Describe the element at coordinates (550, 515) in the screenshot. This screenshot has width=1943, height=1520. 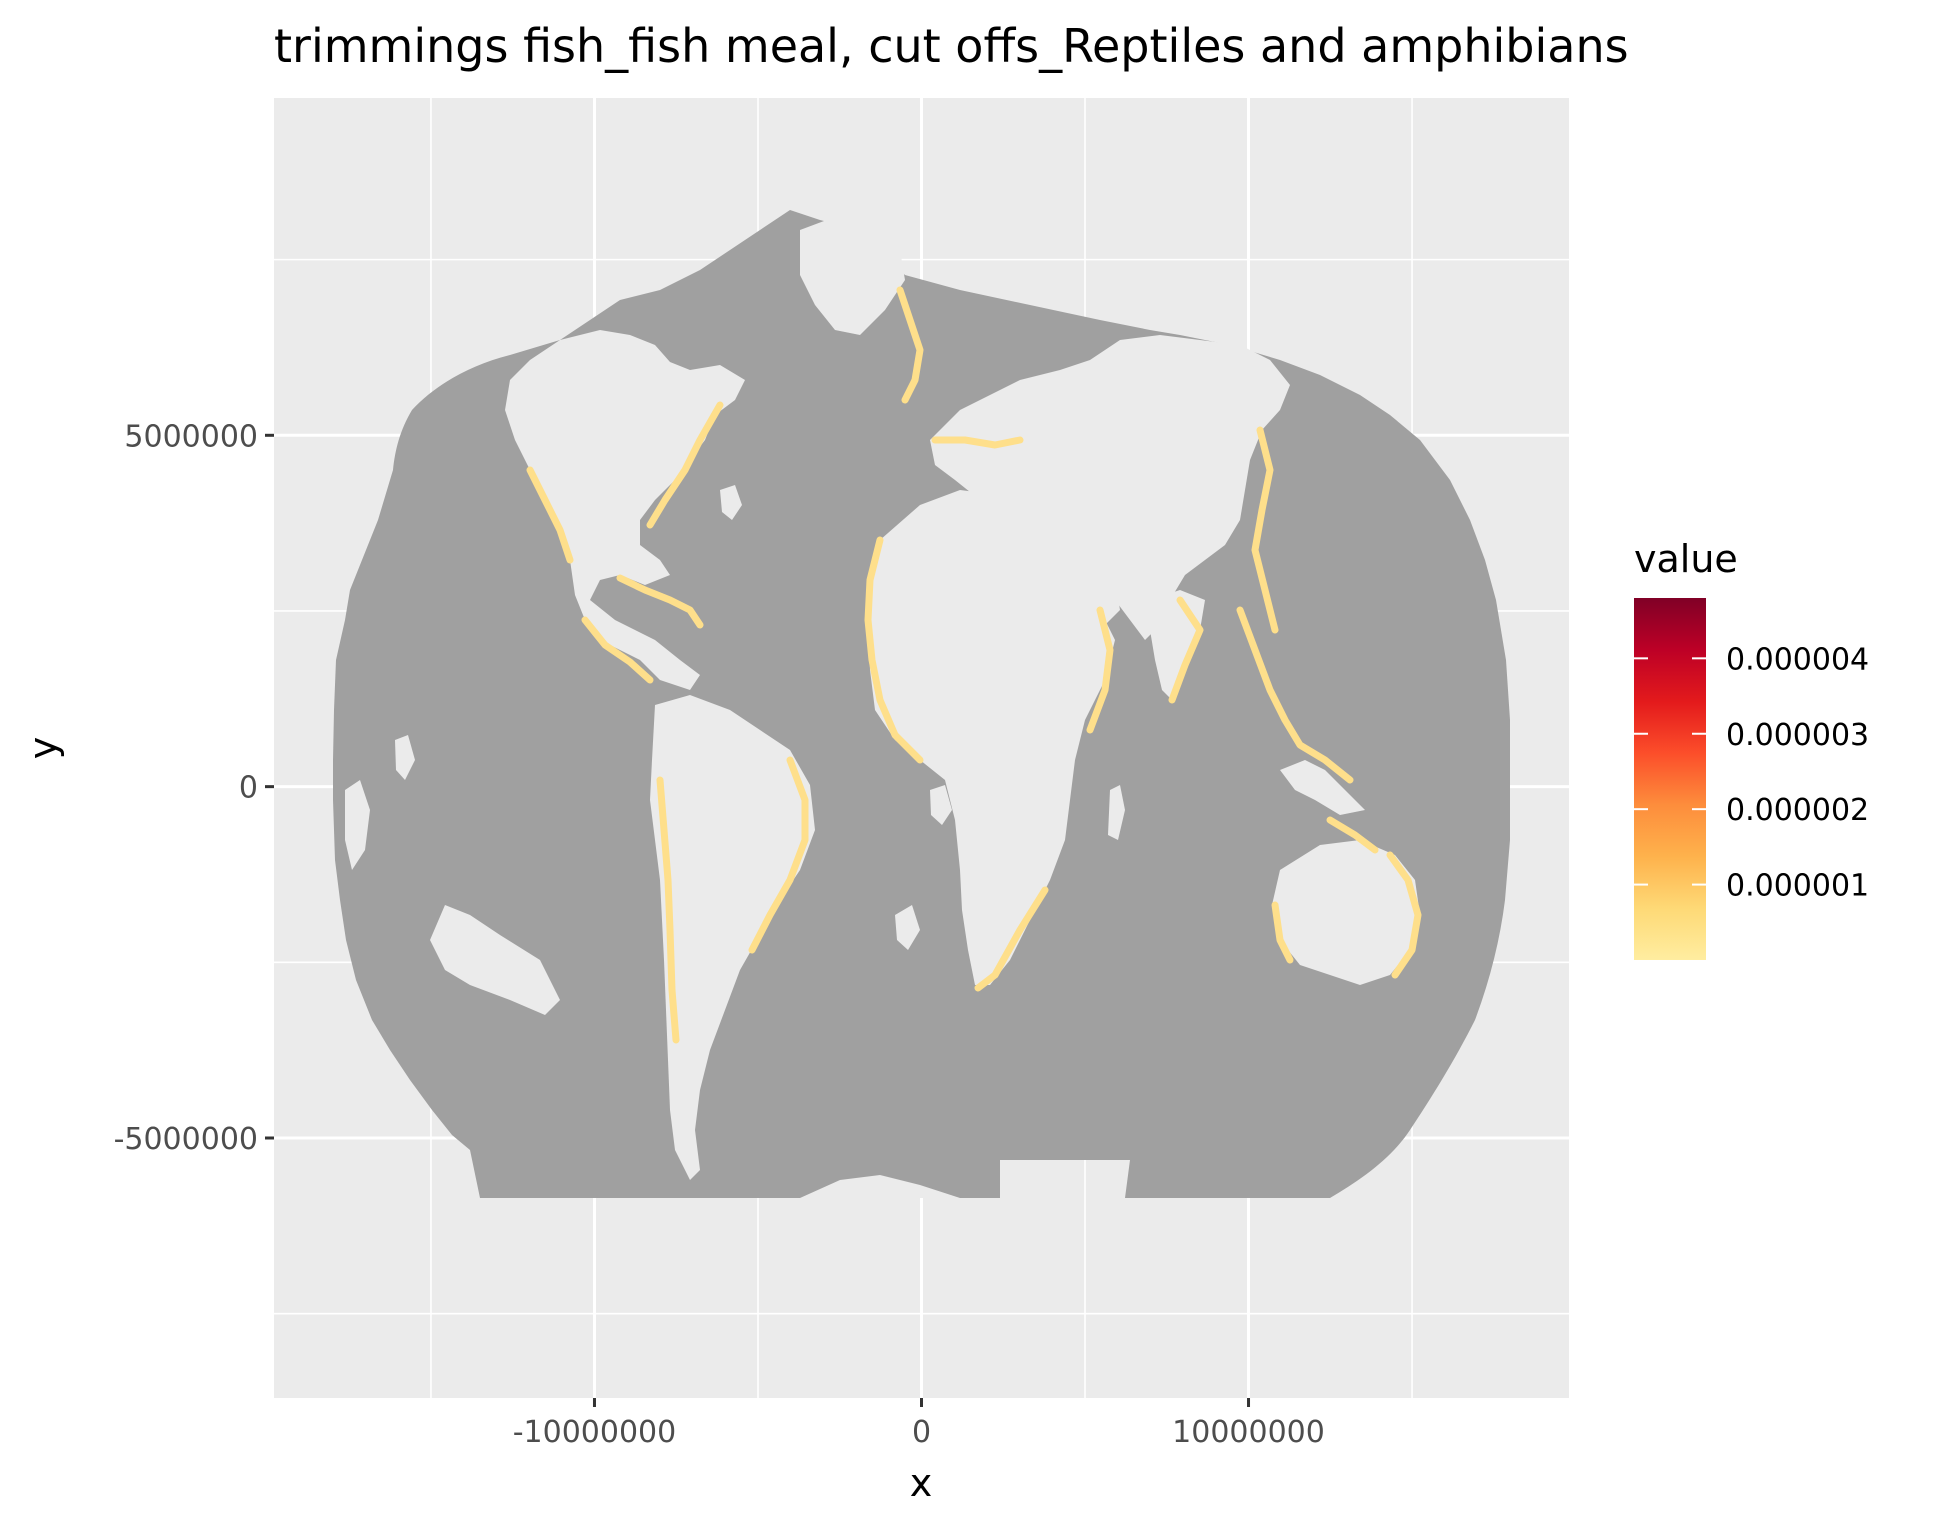
I see `north-america-pacific-highlight` at that location.